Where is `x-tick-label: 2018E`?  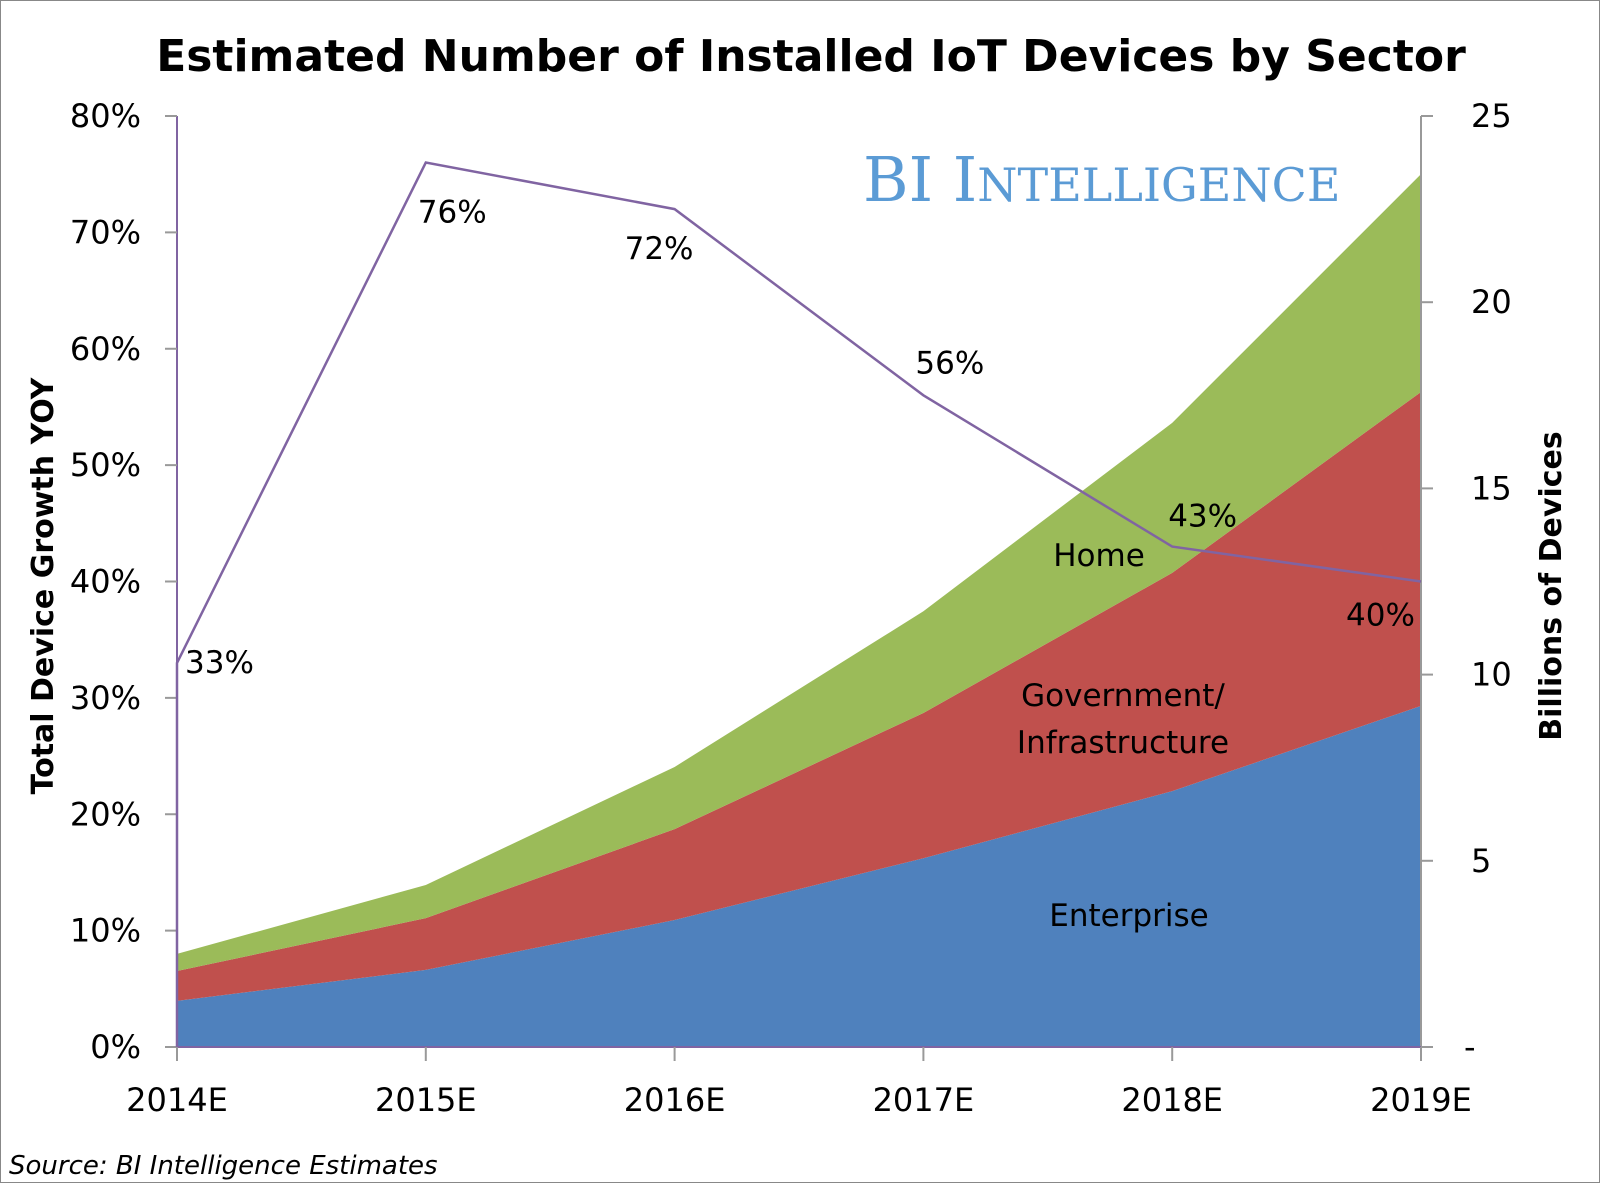 x-tick-label: 2018E is located at coordinates (1172, 1100).